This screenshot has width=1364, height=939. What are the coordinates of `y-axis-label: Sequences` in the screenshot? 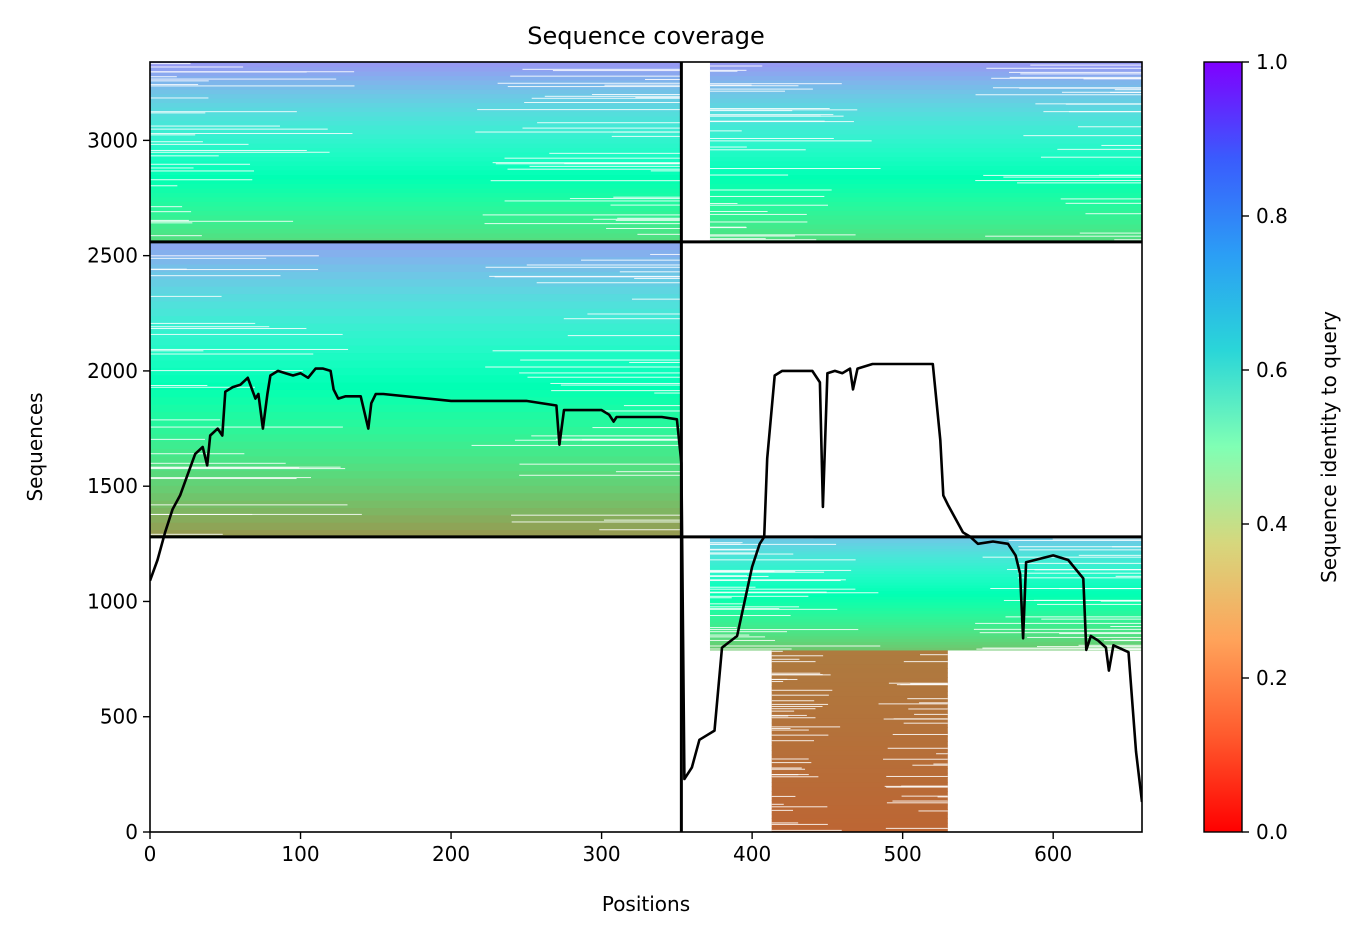 It's located at (35, 446).